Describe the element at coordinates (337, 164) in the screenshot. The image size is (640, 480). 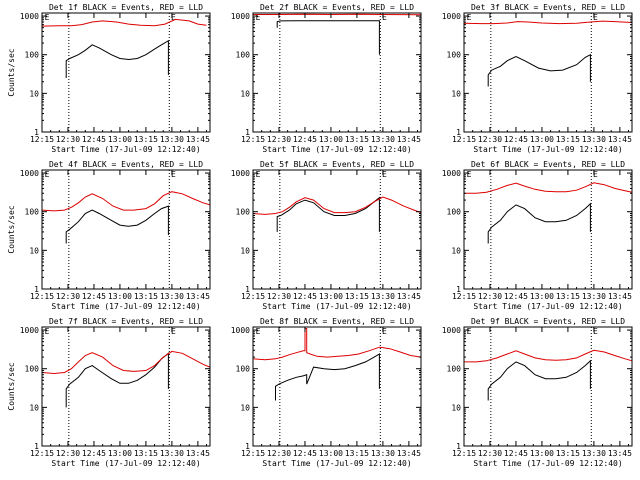
I see `panel-title: Det 5f BLACK = Events, RED = LLD` at that location.